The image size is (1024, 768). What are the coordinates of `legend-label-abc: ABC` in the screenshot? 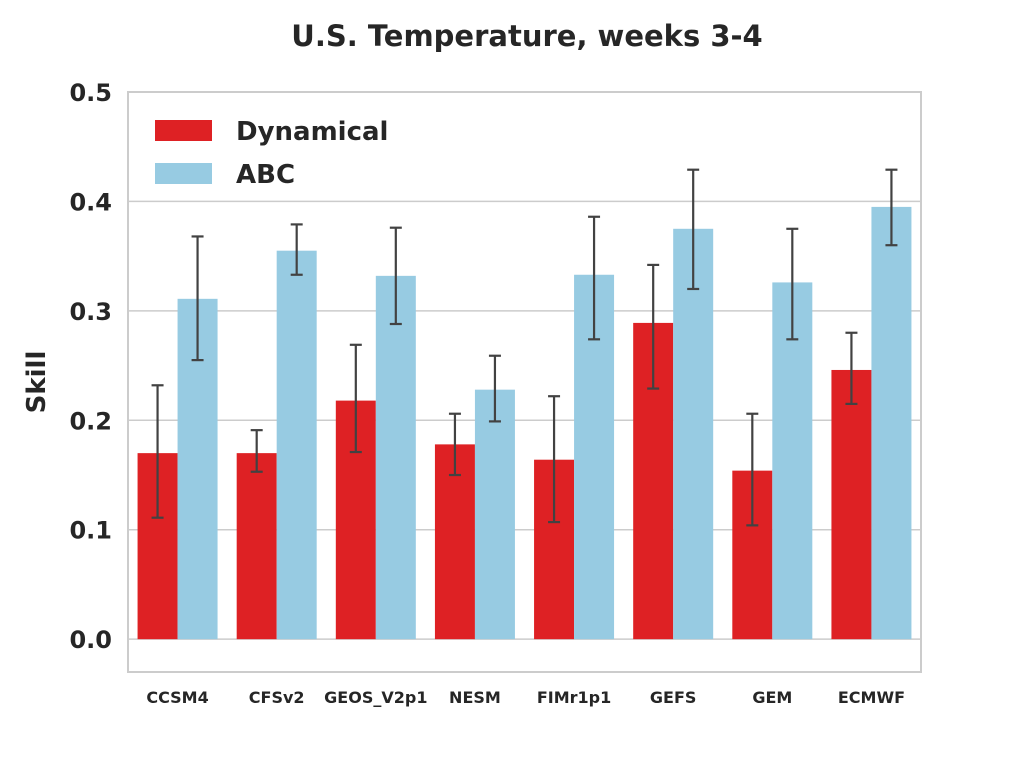 It's located at (265, 175).